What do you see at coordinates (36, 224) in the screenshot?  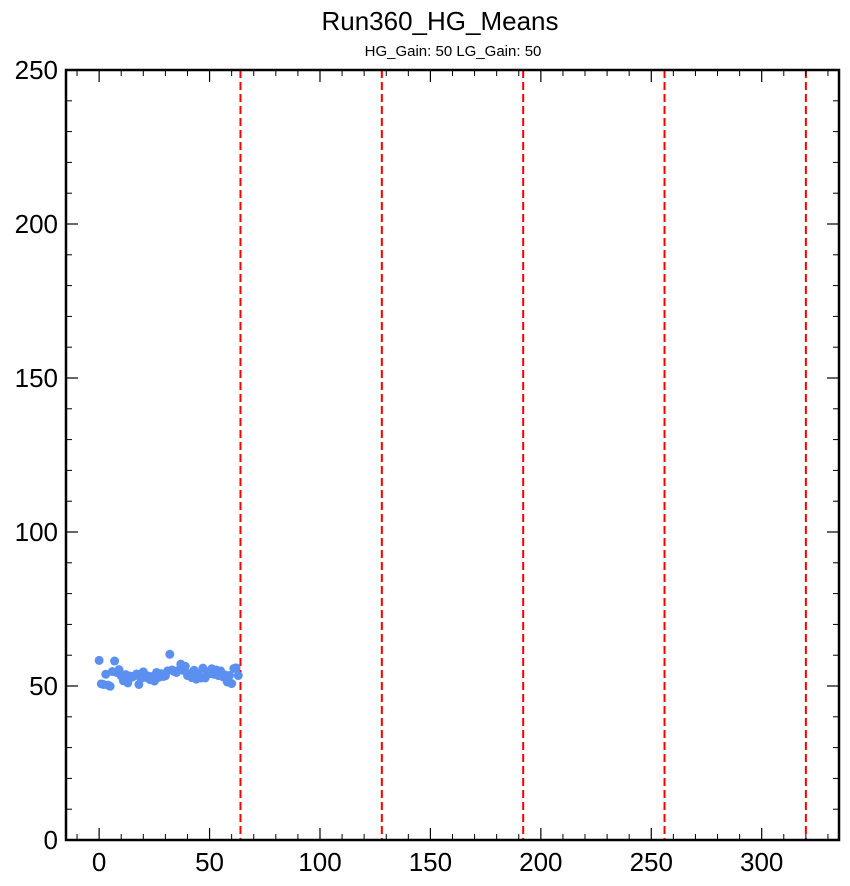 I see `y-tick-label: 200` at bounding box center [36, 224].